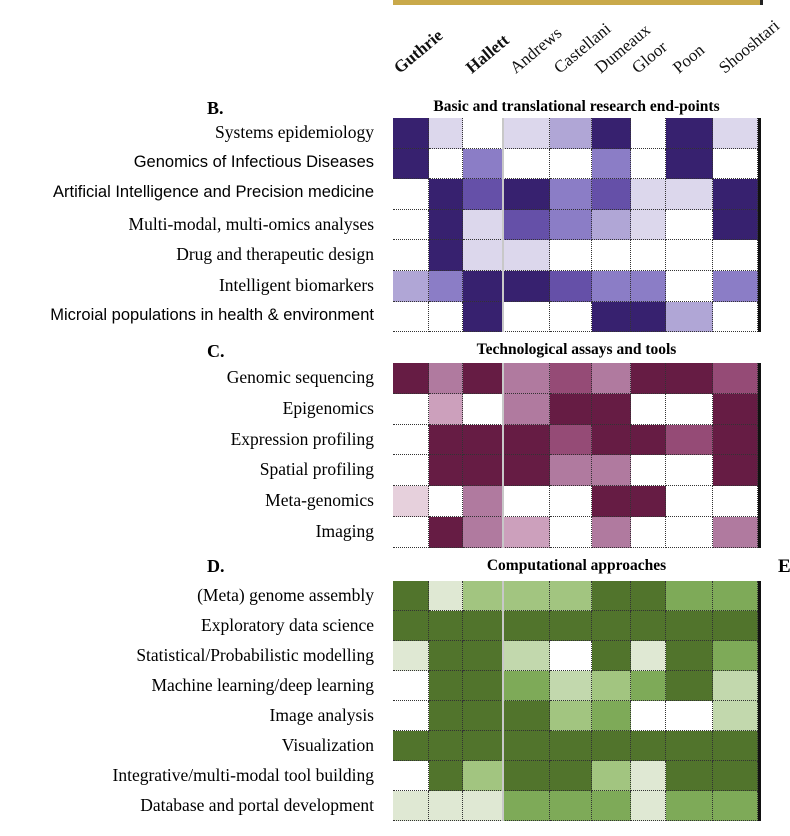 The width and height of the screenshot is (790, 836). Describe the element at coordinates (784, 566) in the screenshot. I see `panel-letter-cut-off: E` at that location.